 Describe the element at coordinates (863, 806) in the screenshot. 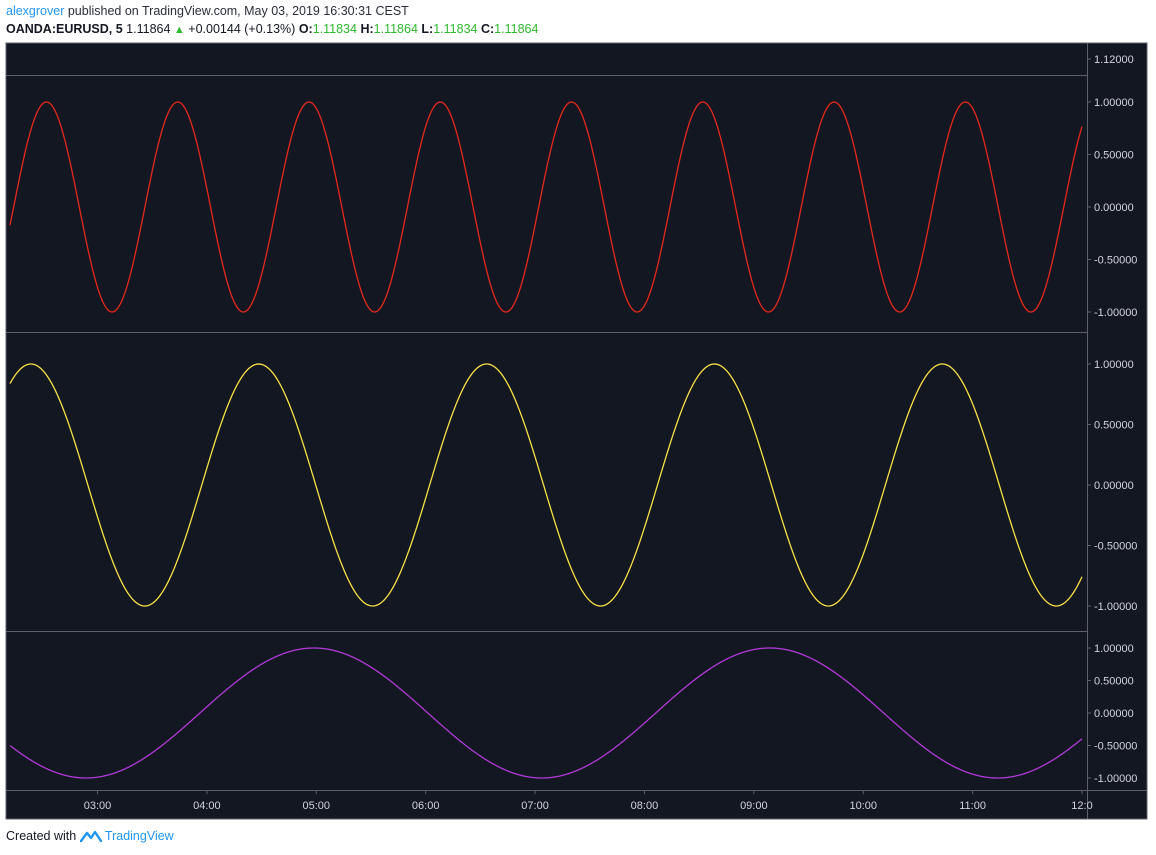

I see `x-tick-label: 10:00` at that location.